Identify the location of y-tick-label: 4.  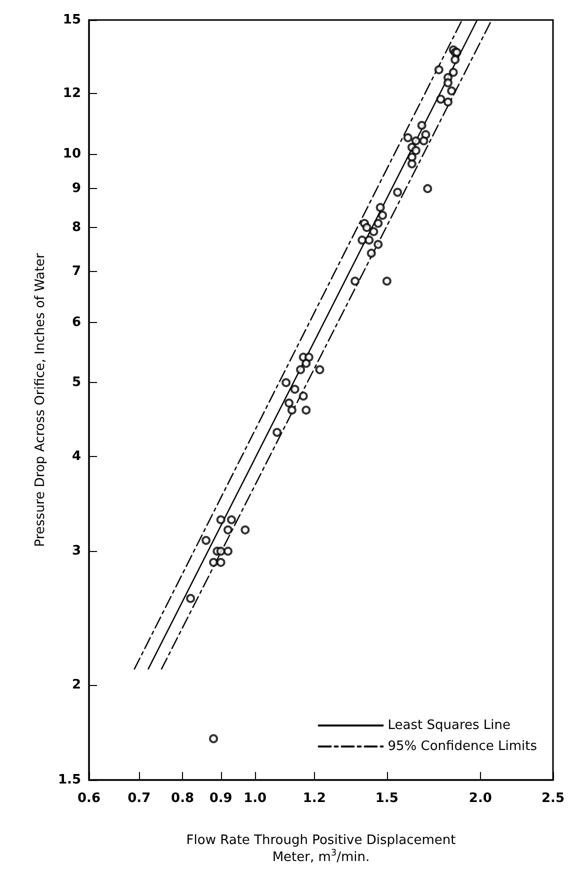
(76, 456).